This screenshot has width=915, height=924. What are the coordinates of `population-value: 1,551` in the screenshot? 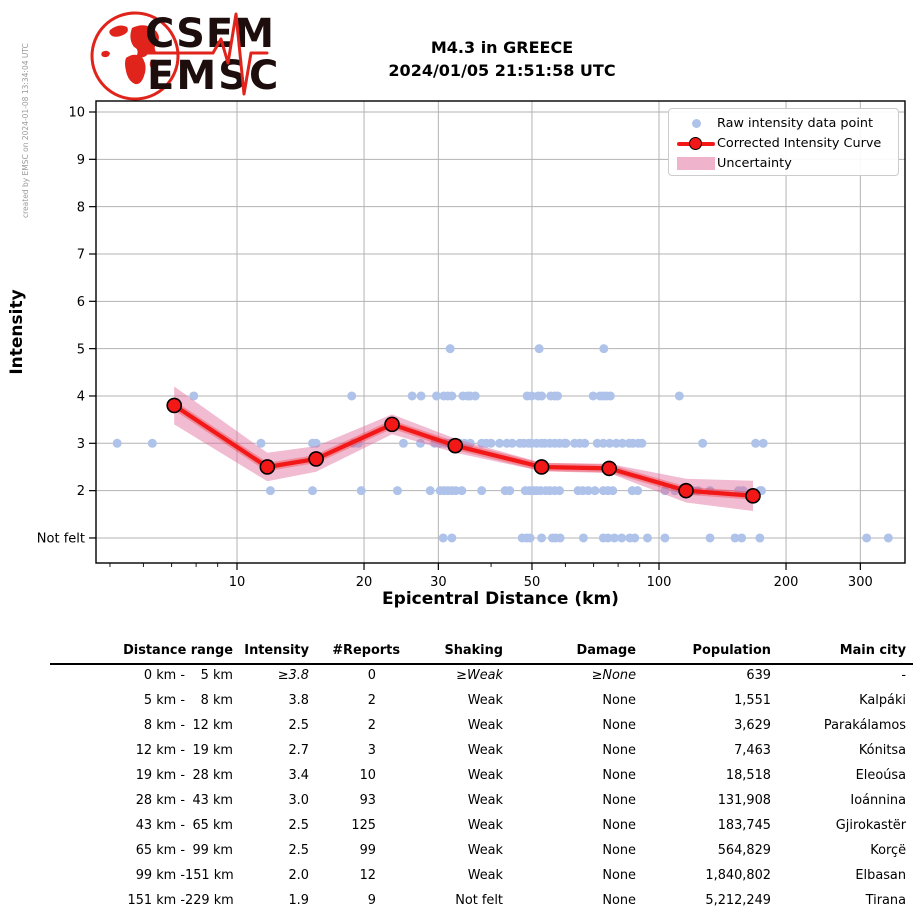 It's located at (752, 700).